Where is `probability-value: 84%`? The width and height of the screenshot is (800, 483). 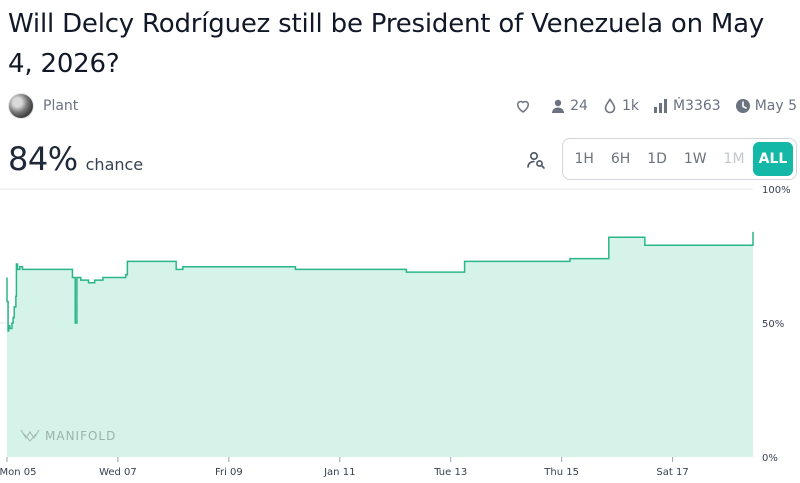
probability-value: 84% is located at coordinates (43, 159).